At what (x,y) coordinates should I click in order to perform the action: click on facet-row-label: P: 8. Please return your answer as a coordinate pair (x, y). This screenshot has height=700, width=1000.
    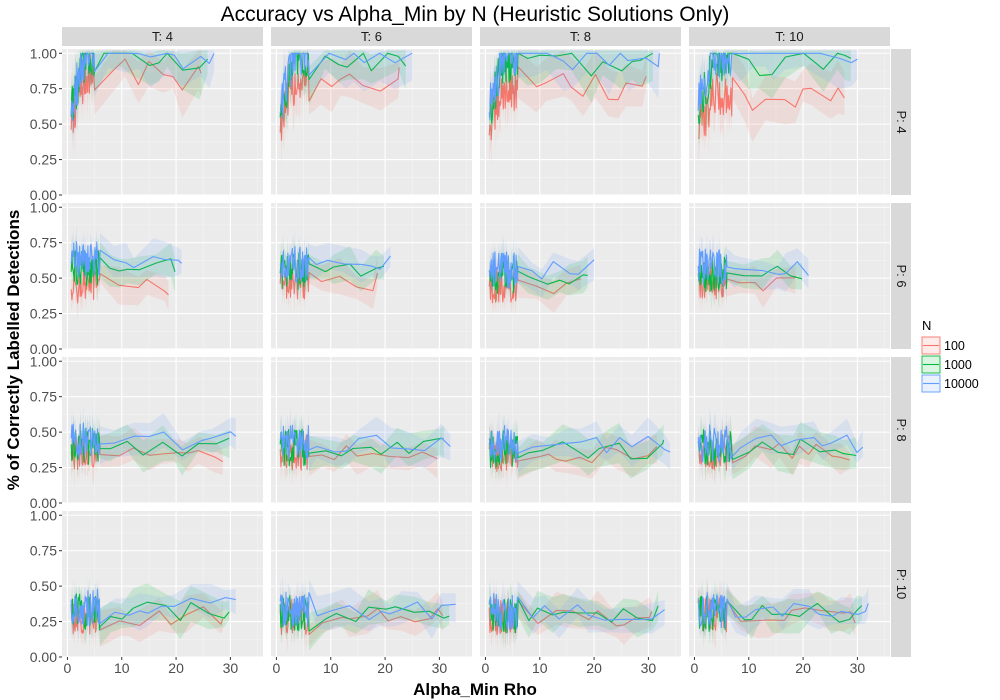
    Looking at the image, I should click on (901, 429).